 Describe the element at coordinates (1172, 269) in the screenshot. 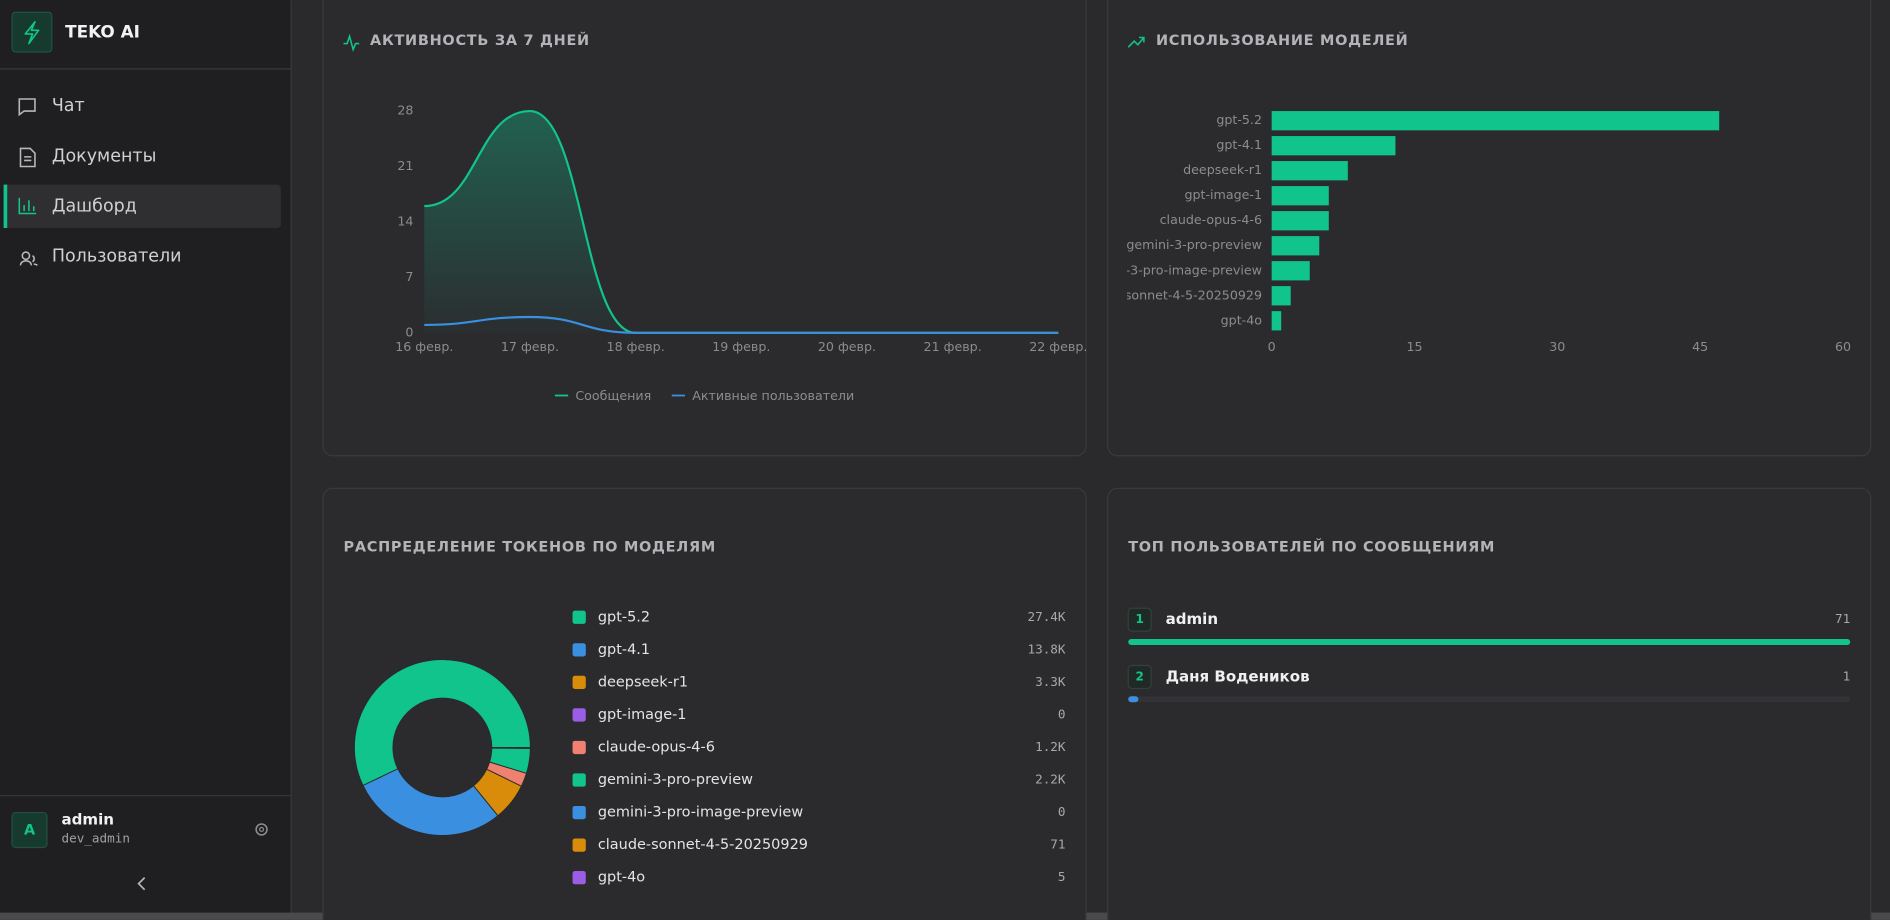

I see `y-tick-label: gemini-3-pro-image-preview` at that location.